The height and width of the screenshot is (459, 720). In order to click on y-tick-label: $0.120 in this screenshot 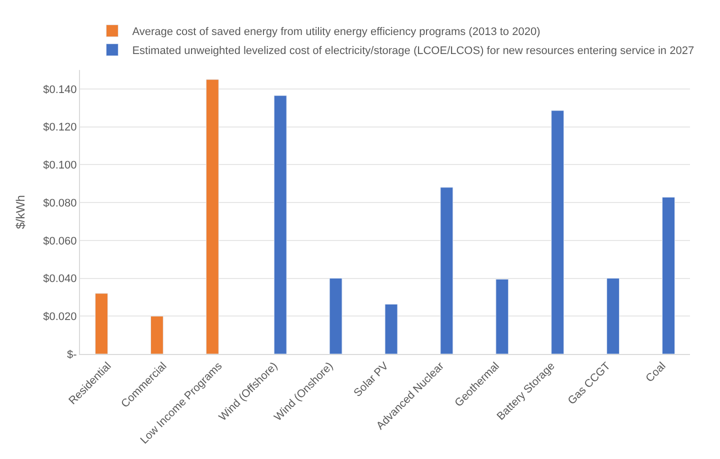, I will do `click(60, 128)`.